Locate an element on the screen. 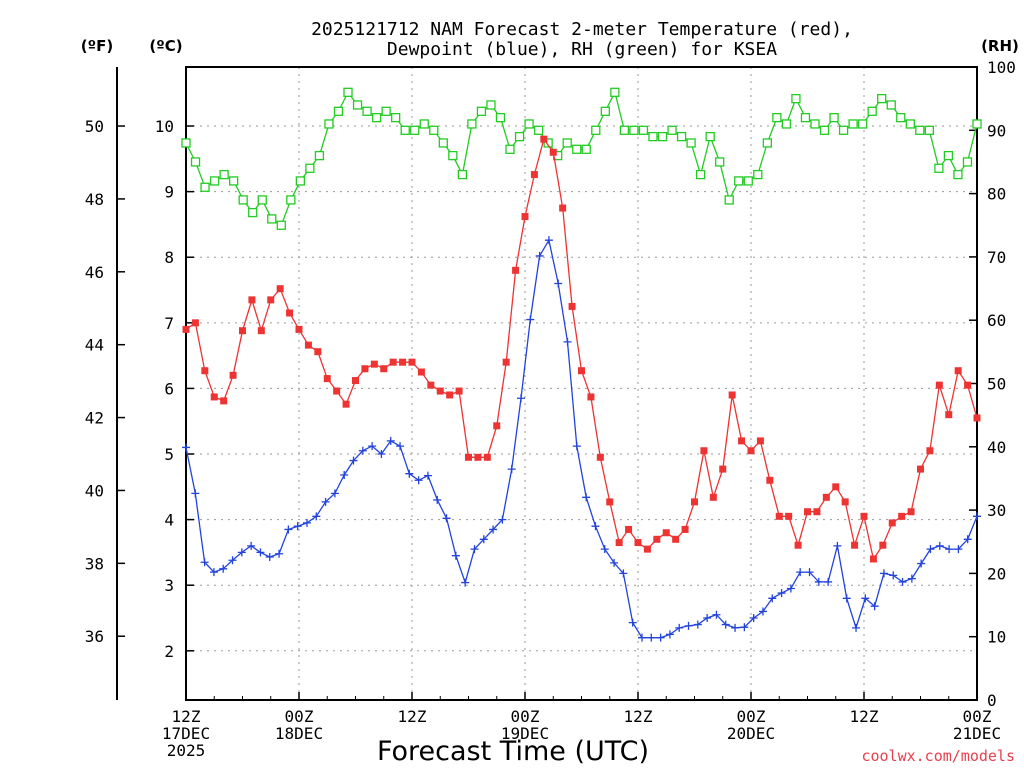 Image resolution: width=1024 pixels, height=768 pixels. fahrenheit-tick-label: 42 is located at coordinates (94, 418).